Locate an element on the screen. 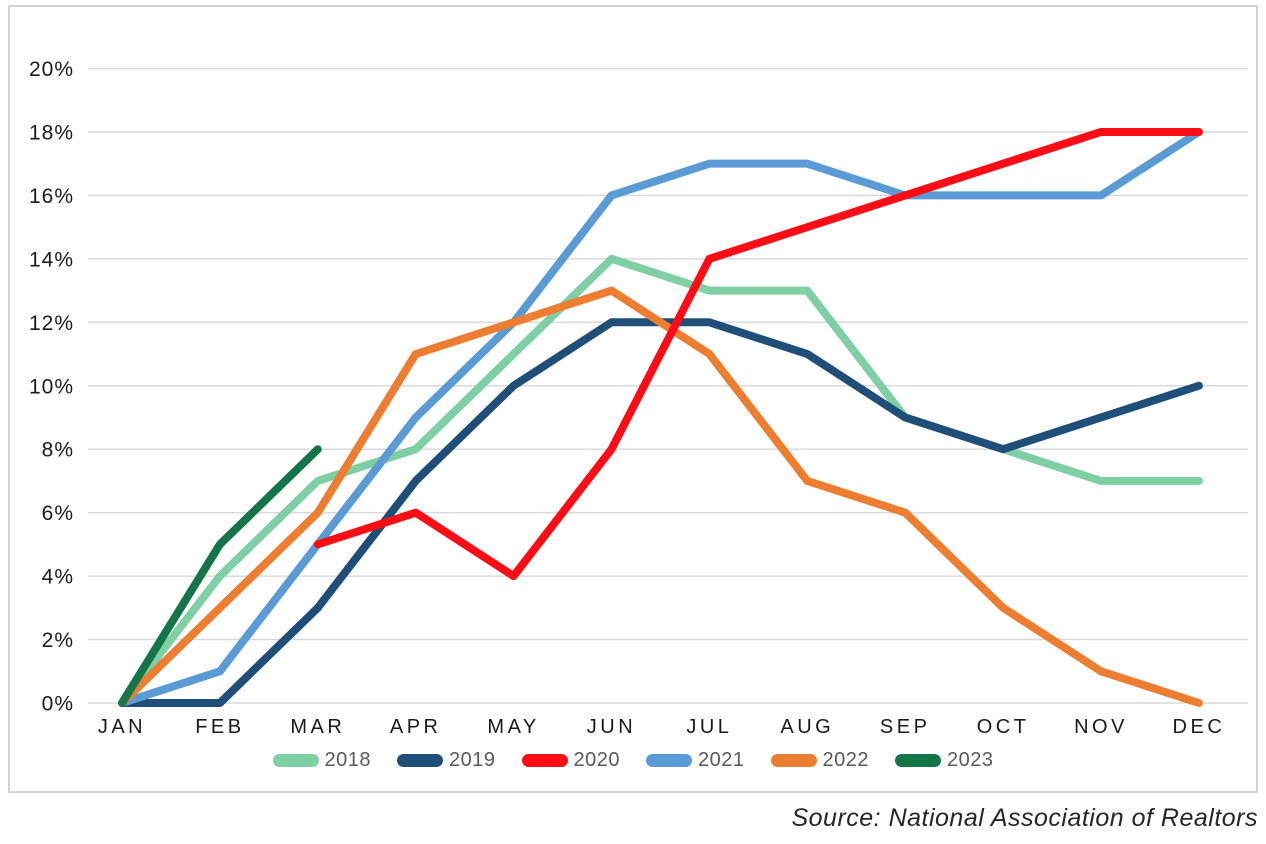  legend-label: 2022 is located at coordinates (845, 760).